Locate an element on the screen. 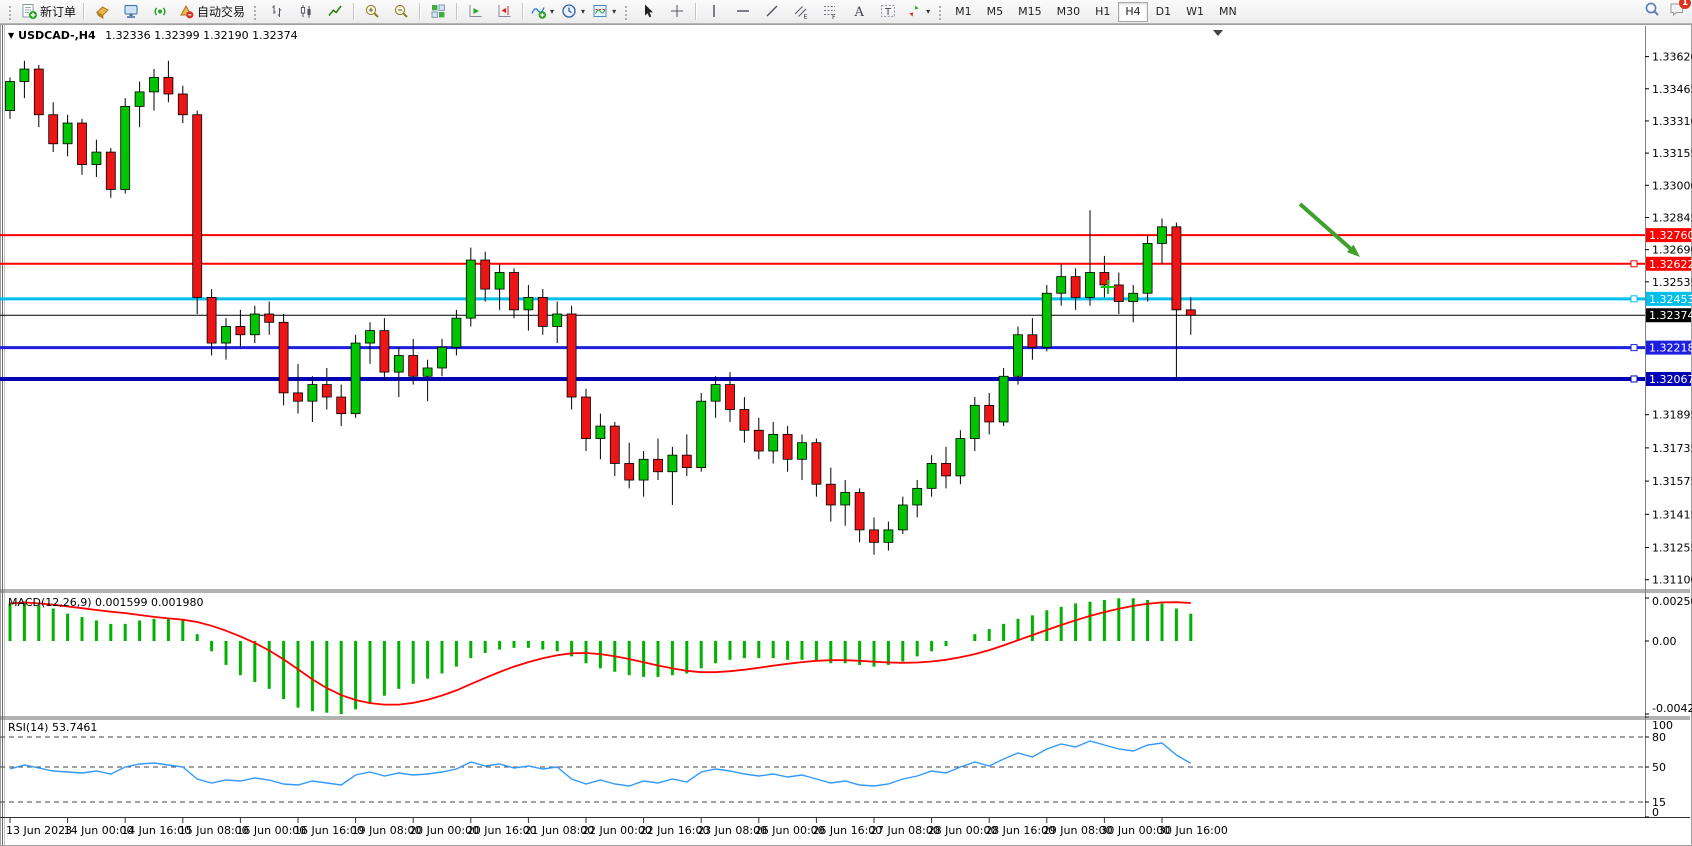  fibonacci-icon: F is located at coordinates (830, 11).